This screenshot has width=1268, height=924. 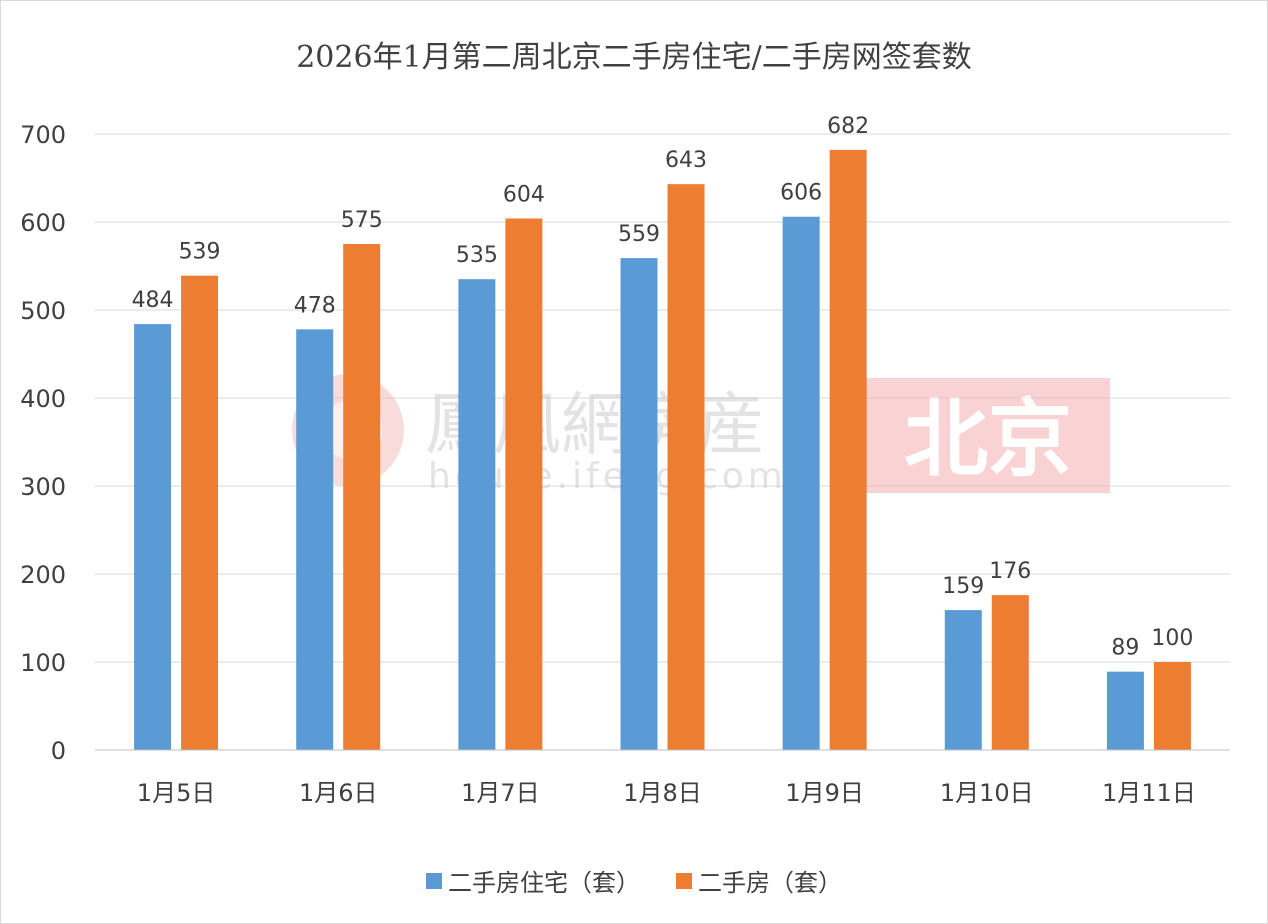 What do you see at coordinates (43, 575) in the screenshot?
I see `y-tick-label: 200` at bounding box center [43, 575].